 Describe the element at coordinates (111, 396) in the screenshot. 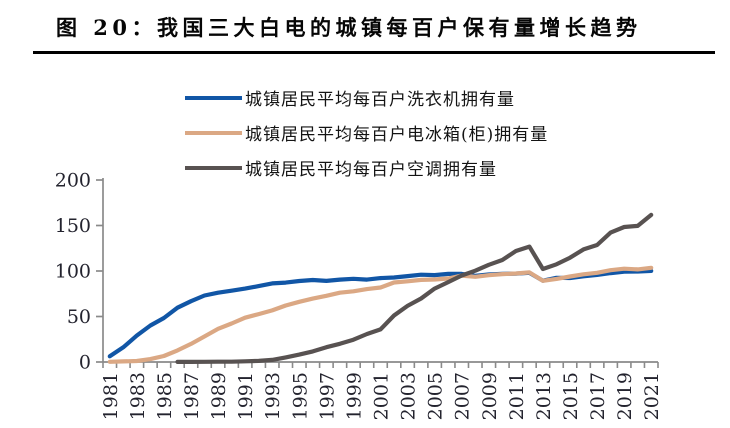

I see `x-tick-label: 1981` at that location.